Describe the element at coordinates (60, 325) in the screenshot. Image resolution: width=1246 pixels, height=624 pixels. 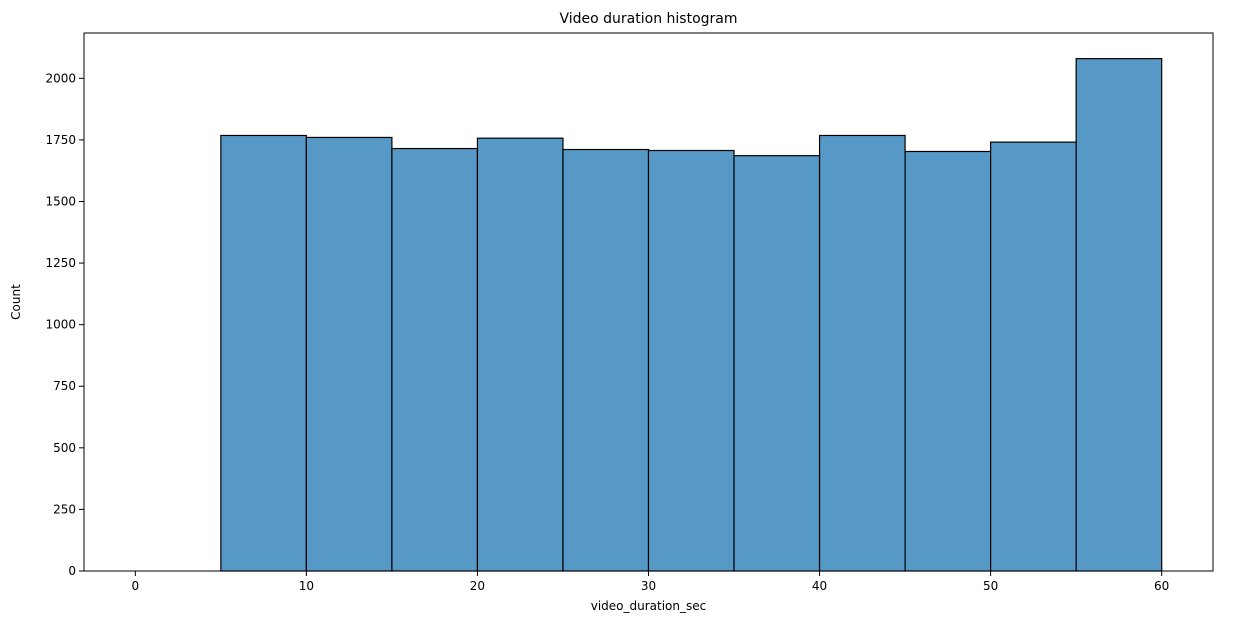
I see `y-tick-label-4: 1000` at that location.